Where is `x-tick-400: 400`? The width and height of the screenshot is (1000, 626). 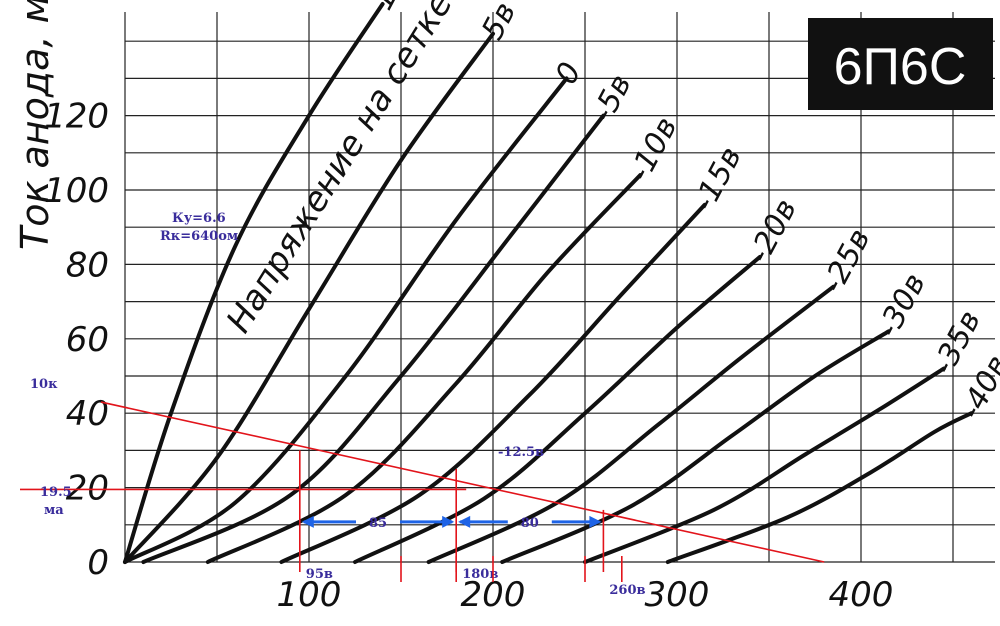
x-tick-400: 400 is located at coordinates (861, 595).